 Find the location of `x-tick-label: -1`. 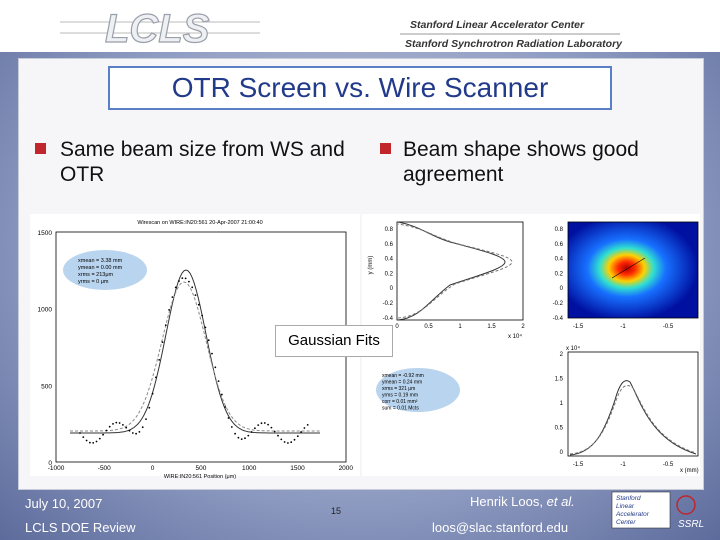

x-tick-label: -1 is located at coordinates (623, 465).